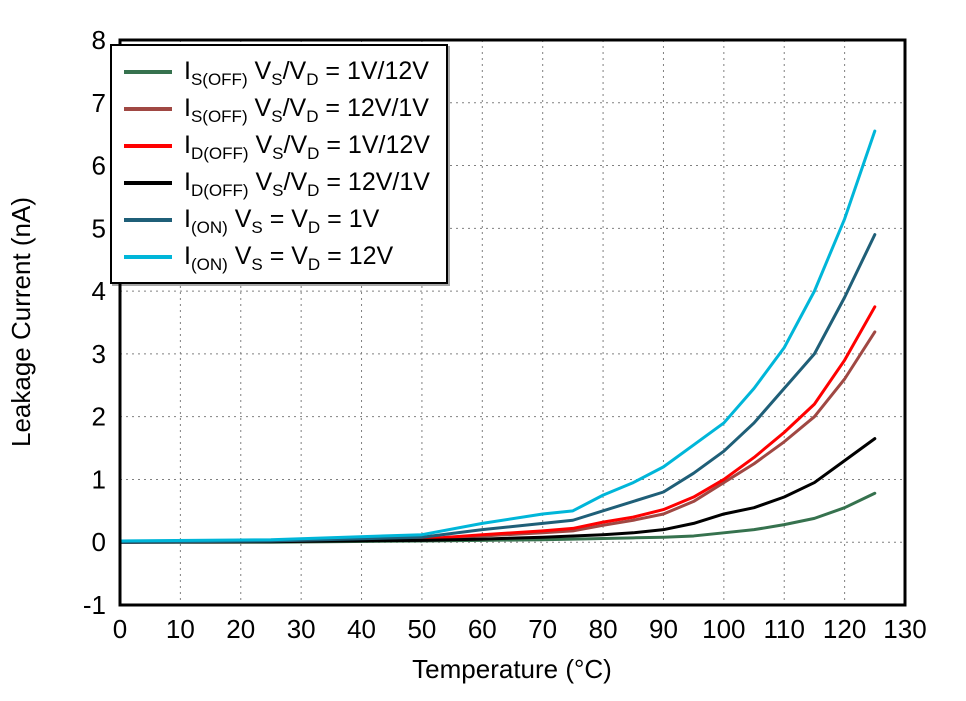 The height and width of the screenshot is (701, 966). Describe the element at coordinates (21, 322) in the screenshot. I see `y-axis-title: Leakage Current (nA)` at that location.